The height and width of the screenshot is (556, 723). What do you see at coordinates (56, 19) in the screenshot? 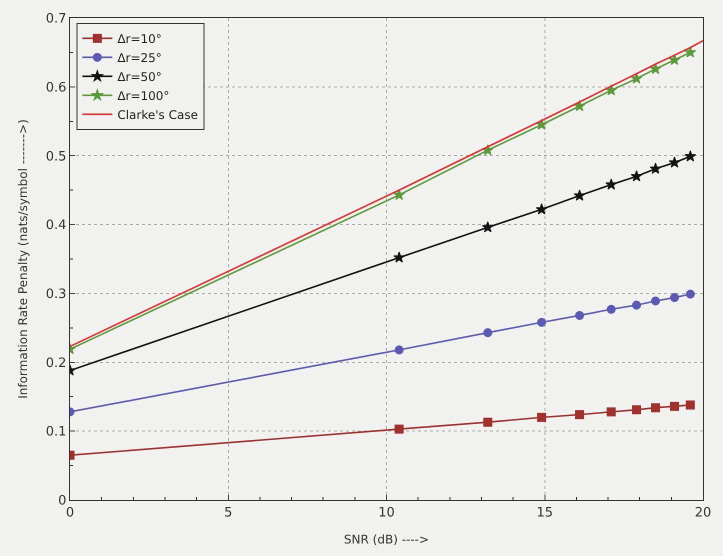
I see `y-tick-label: 0.7` at bounding box center [56, 19].